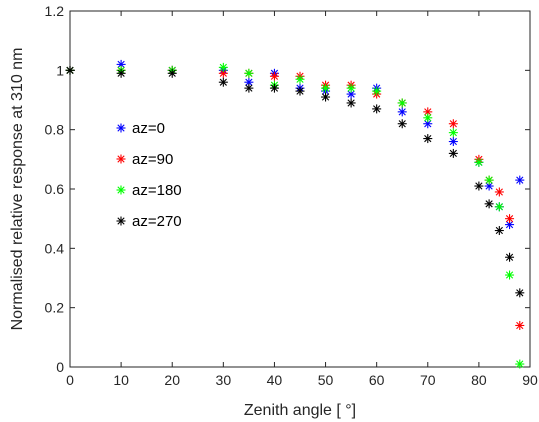 The image size is (539, 422). Describe the element at coordinates (60, 70) in the screenshot. I see `y-tick-label: 1` at that location.